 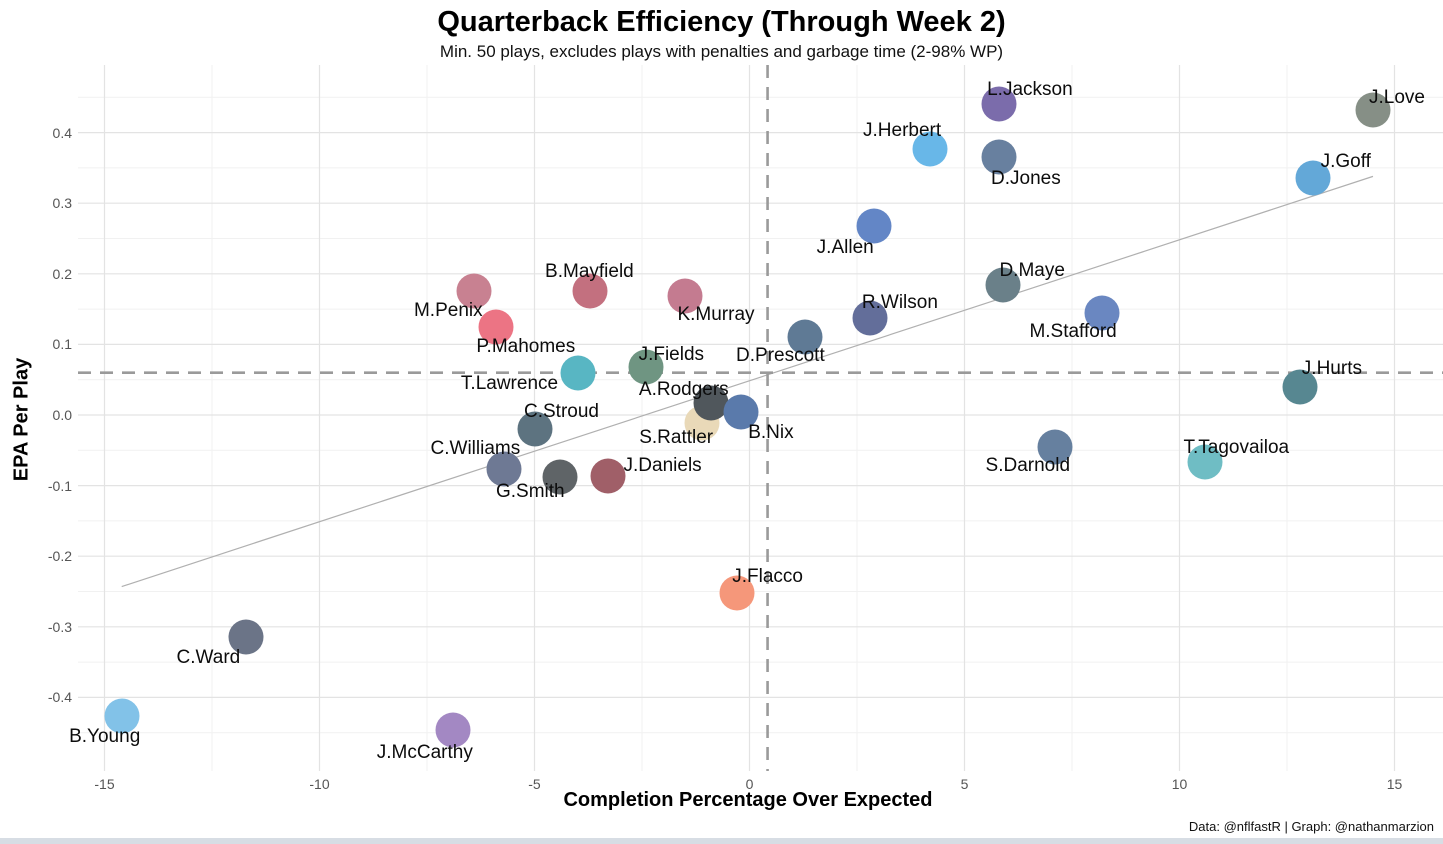 What do you see at coordinates (671, 354) in the screenshot?
I see `data-point-label: J.Fields` at bounding box center [671, 354].